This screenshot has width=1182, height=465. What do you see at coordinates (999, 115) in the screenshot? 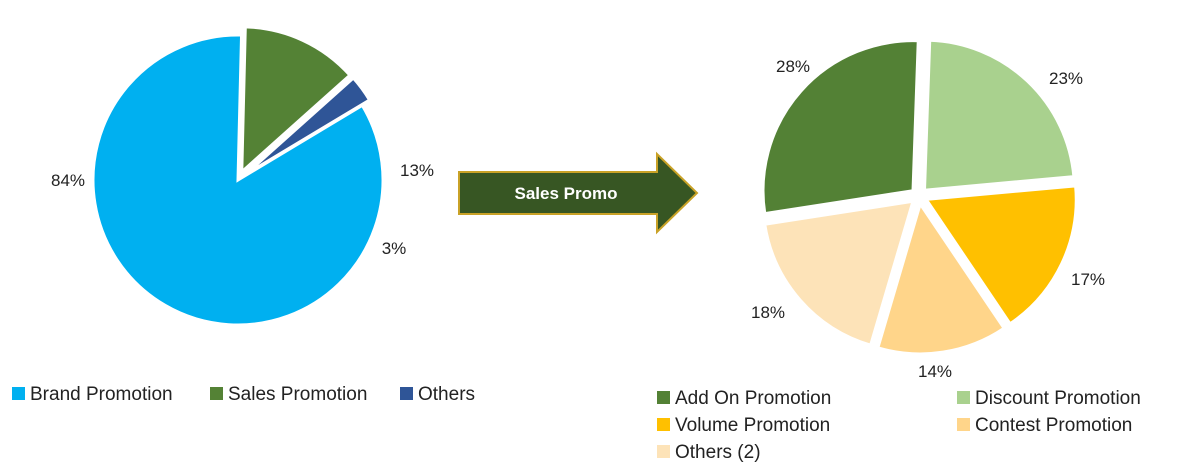
I see `pie-slice-discount-promotion` at bounding box center [999, 115].